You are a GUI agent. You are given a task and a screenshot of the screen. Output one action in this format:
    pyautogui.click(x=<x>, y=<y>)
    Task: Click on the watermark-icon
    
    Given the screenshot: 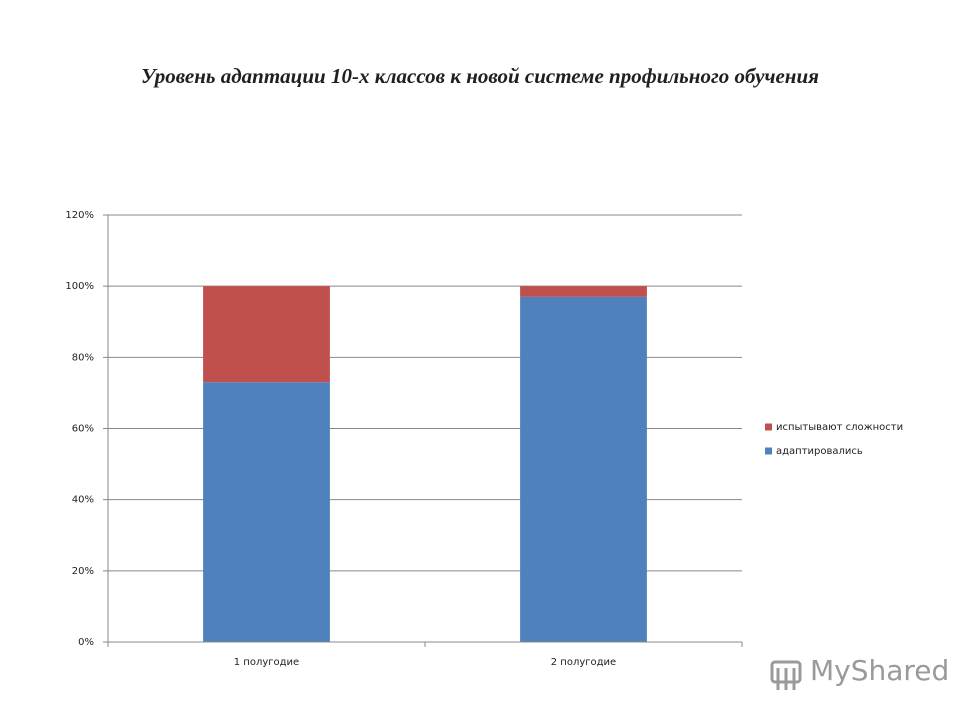 What is the action you would take?
    pyautogui.click(x=786, y=675)
    